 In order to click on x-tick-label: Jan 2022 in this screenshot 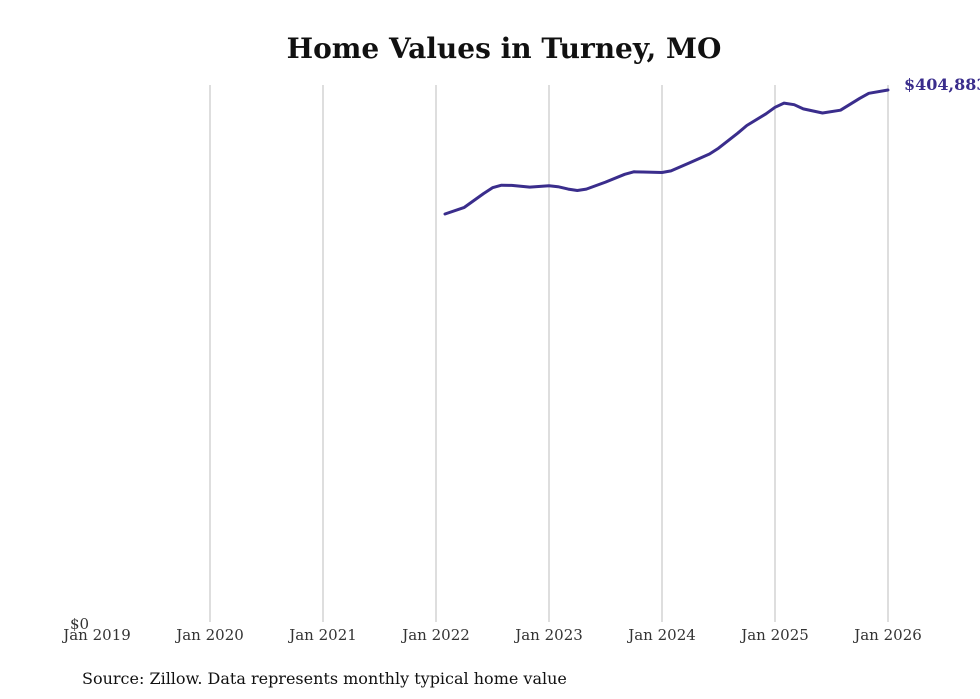, I will do `click(435, 635)`.